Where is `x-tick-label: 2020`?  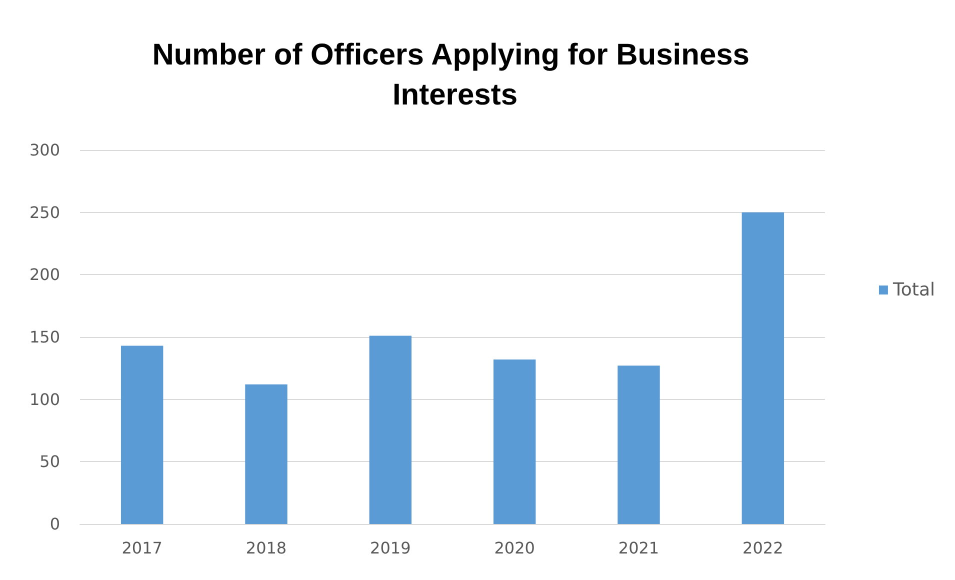
x-tick-label: 2020 is located at coordinates (514, 548).